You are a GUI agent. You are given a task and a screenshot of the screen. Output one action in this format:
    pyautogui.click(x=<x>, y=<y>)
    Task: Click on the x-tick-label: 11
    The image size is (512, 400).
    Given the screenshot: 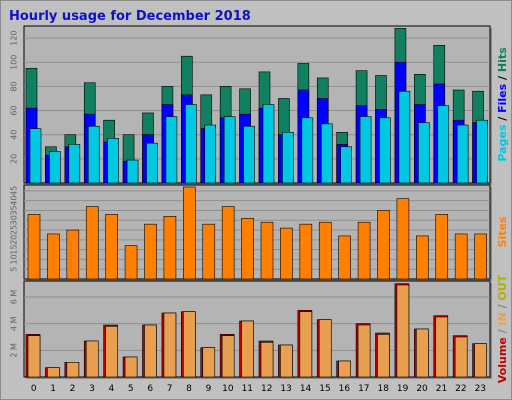 What is the action you would take?
    pyautogui.click(x=247, y=389)
    